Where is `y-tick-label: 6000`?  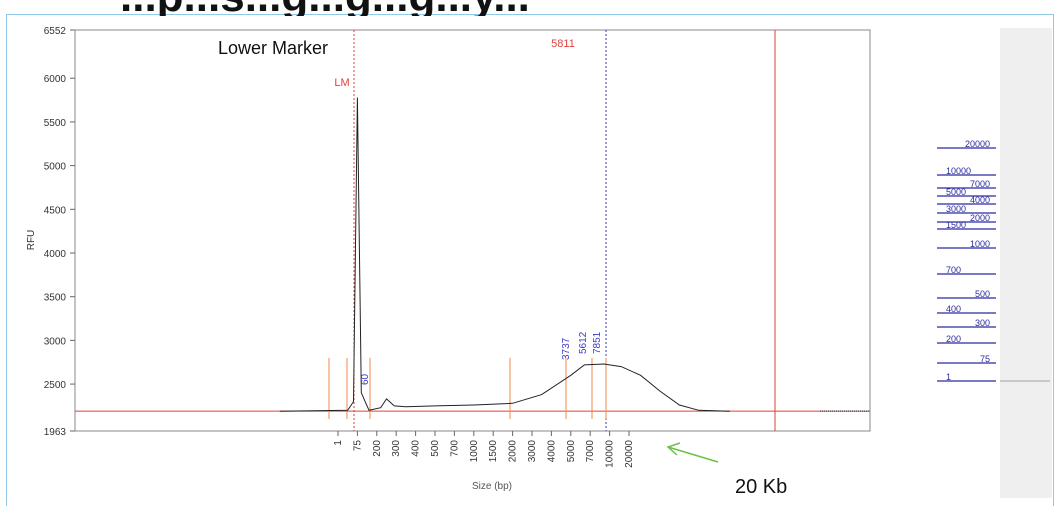
y-tick-label: 6000 is located at coordinates (55, 79).